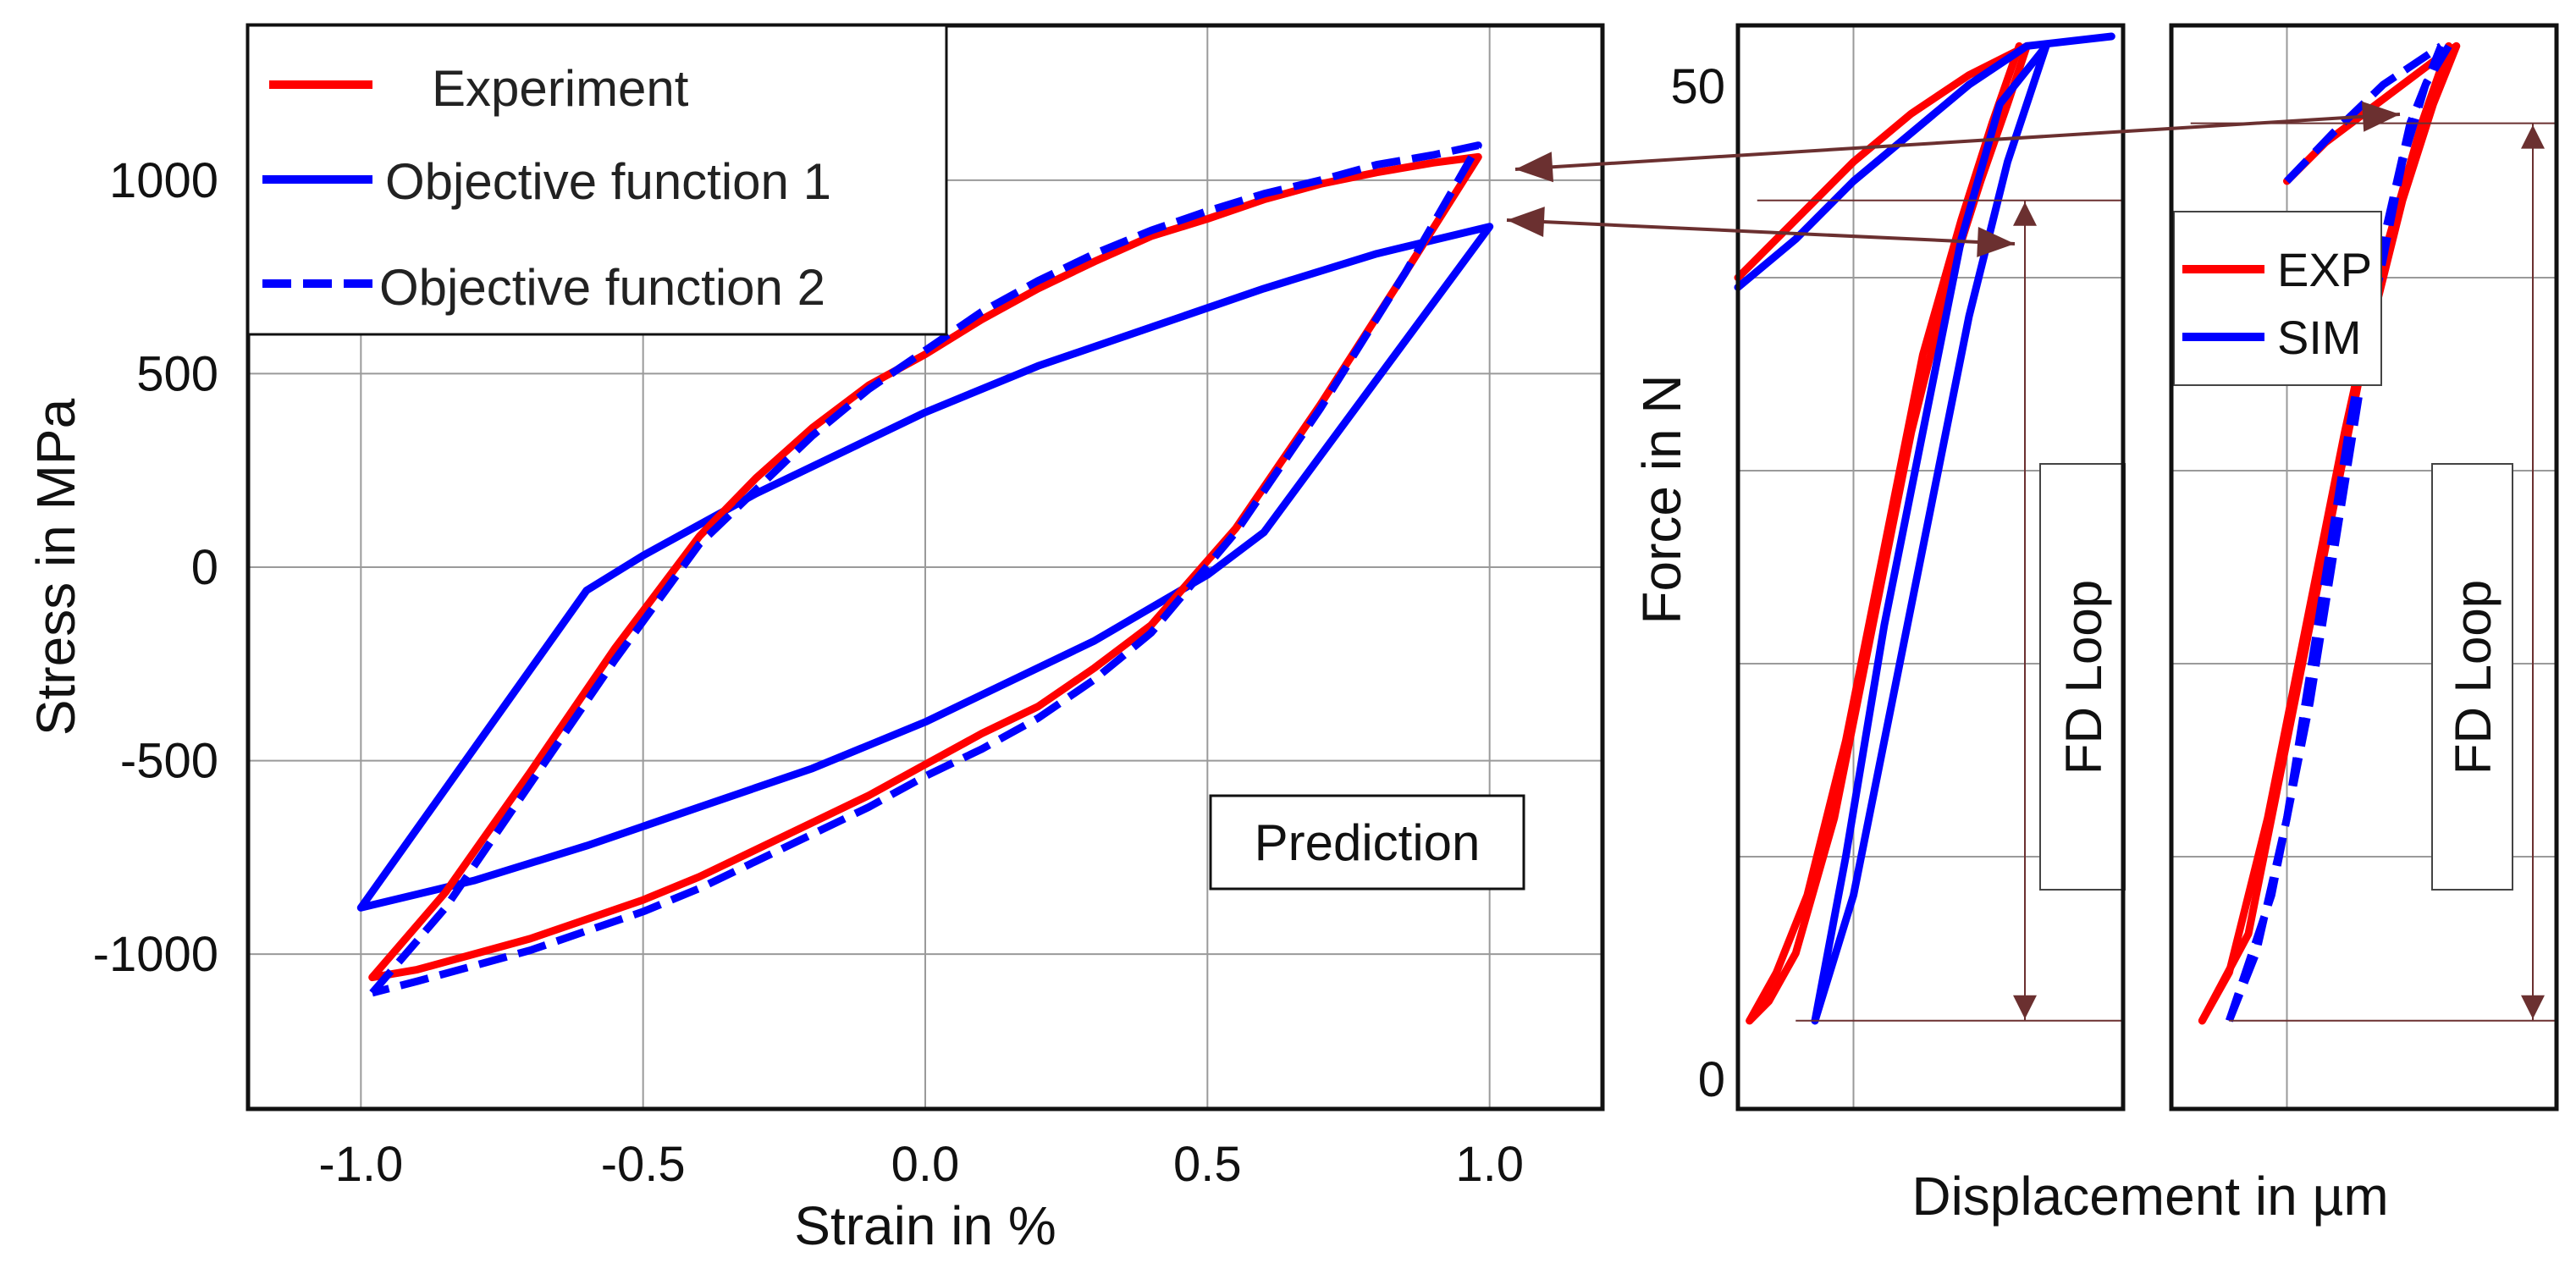  Describe the element at coordinates (164, 180) in the screenshot. I see `left-ytick-label: 1000` at that location.